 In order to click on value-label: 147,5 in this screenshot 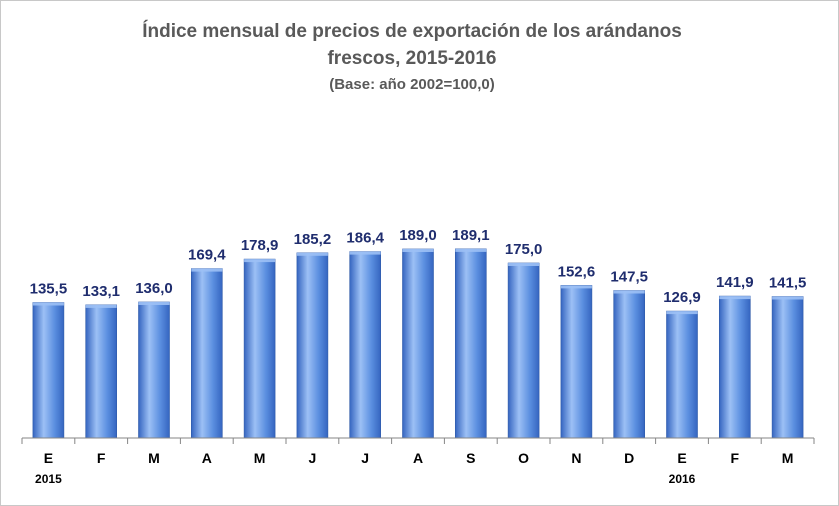, I will do `click(629, 277)`.